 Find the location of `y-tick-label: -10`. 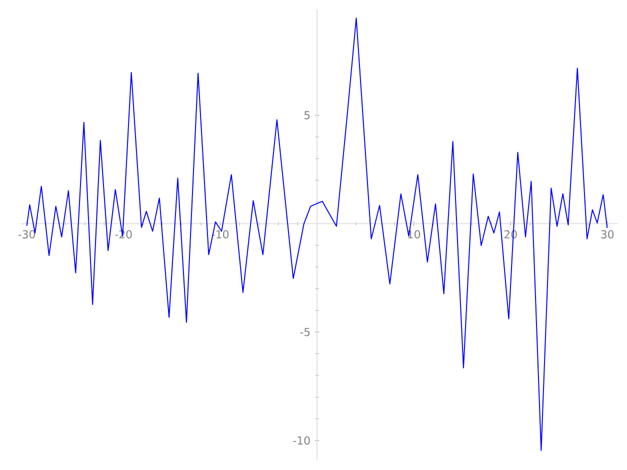

y-tick-label: -10 is located at coordinates (301, 440).